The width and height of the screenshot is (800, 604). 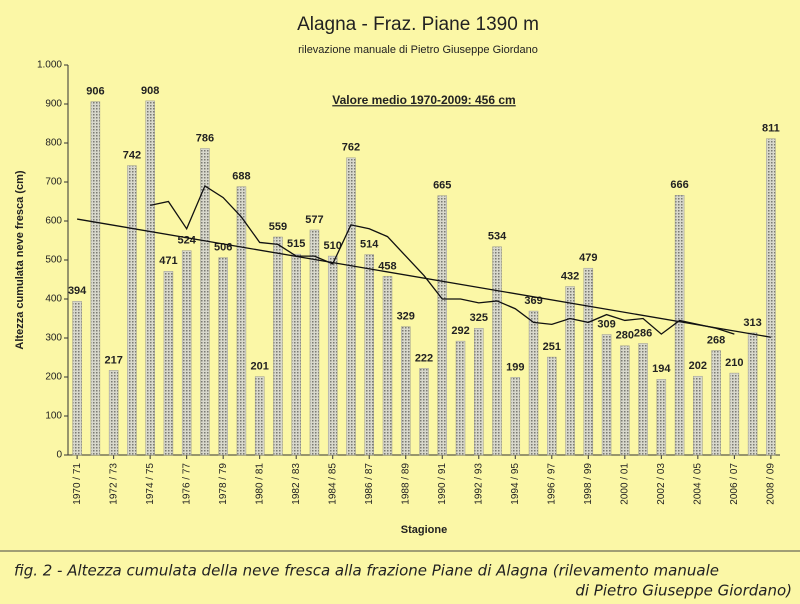 What do you see at coordinates (387, 266) in the screenshot?
I see `value-label: 458` at bounding box center [387, 266].